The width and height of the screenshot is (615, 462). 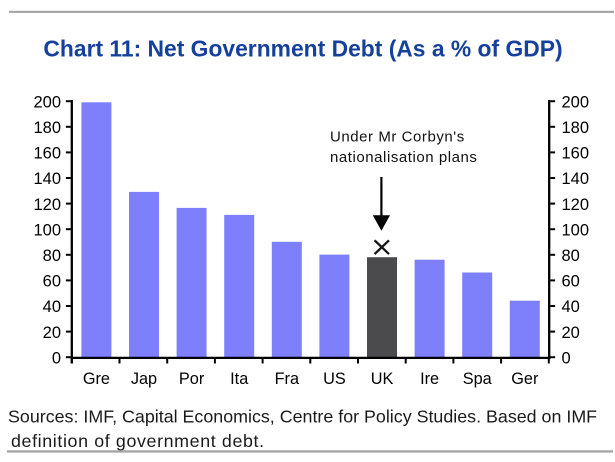 What do you see at coordinates (192, 379) in the screenshot?
I see `svg-text: Por` at bounding box center [192, 379].